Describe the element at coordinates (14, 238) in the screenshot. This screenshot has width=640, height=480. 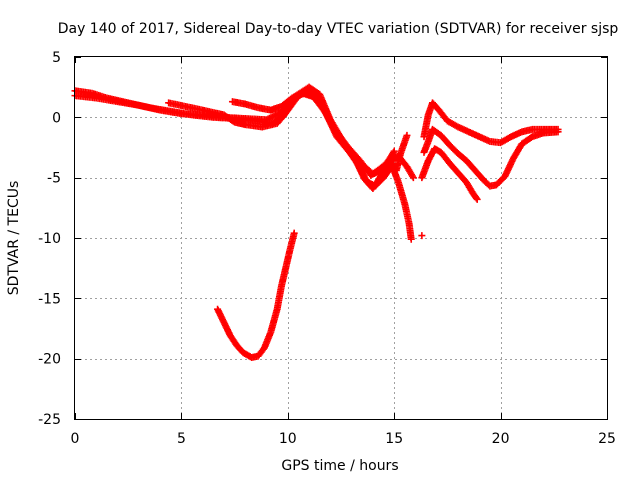
I see `y-axis-label: SDTVAR / TECUs` at that location.